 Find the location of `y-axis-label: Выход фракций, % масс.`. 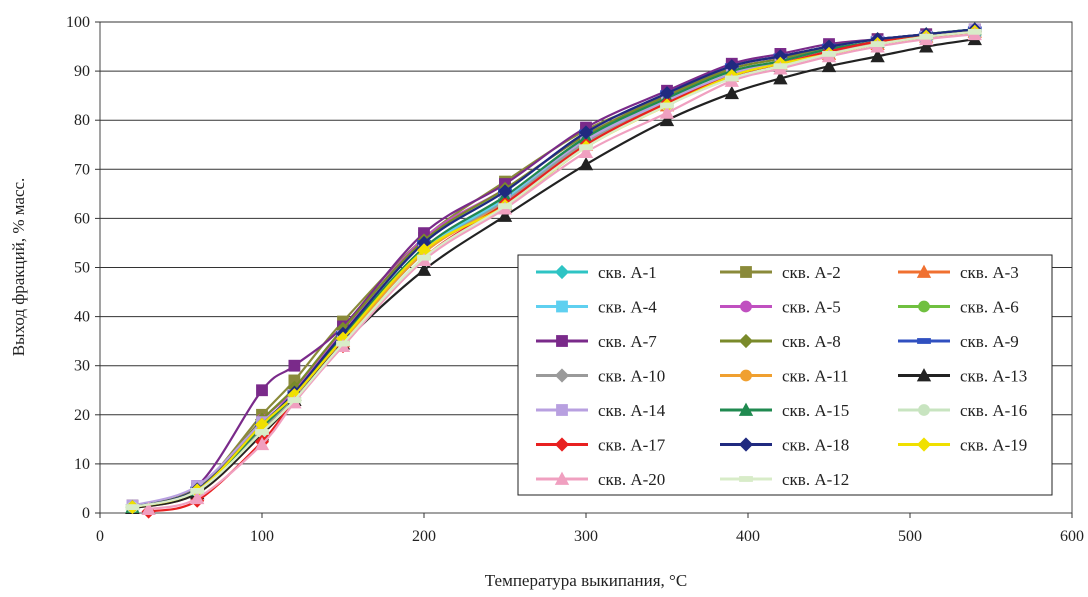

y-axis-label: Выход фракций, % масс. is located at coordinates (18, 267).